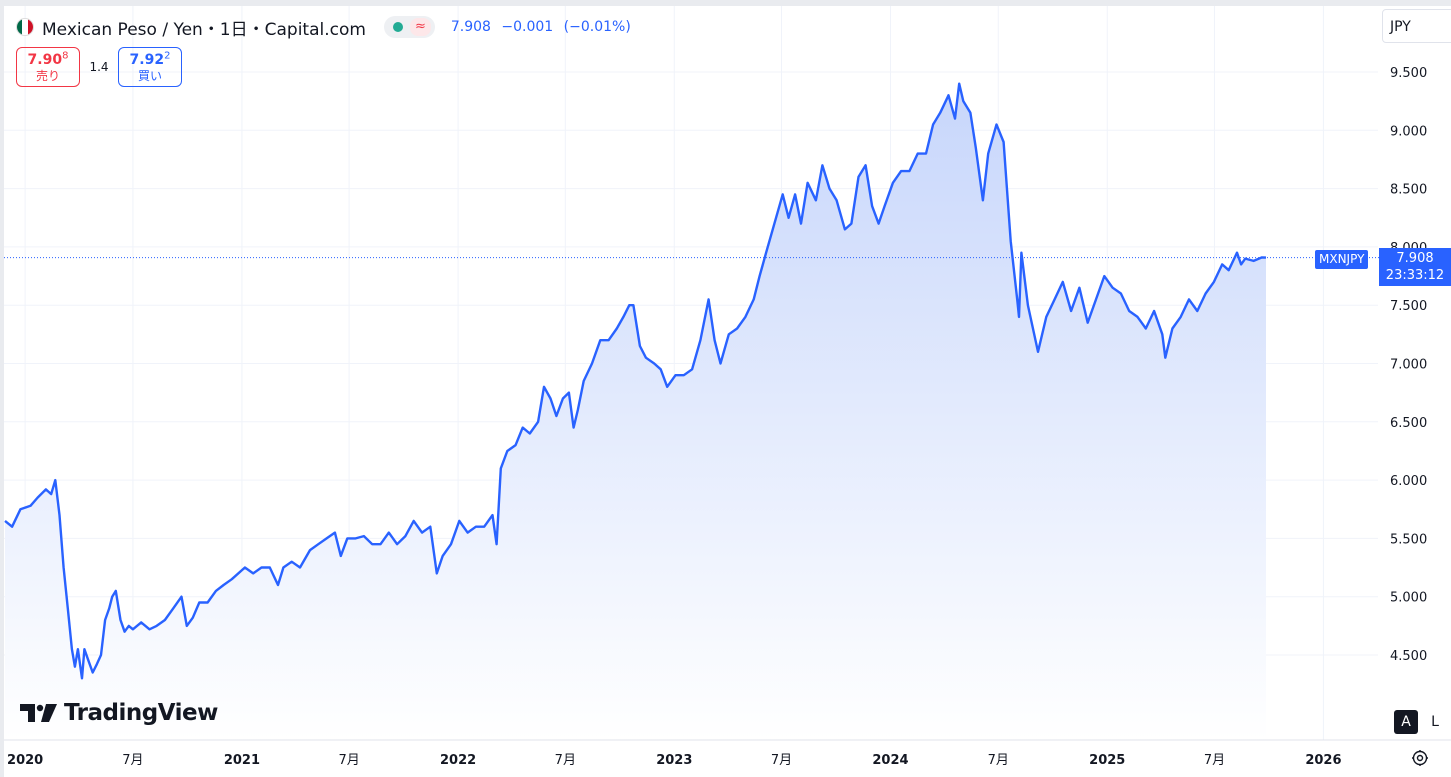 The width and height of the screenshot is (1451, 777). I want to click on last-price-tag: 7.908 23:33:12, so click(1415, 267).